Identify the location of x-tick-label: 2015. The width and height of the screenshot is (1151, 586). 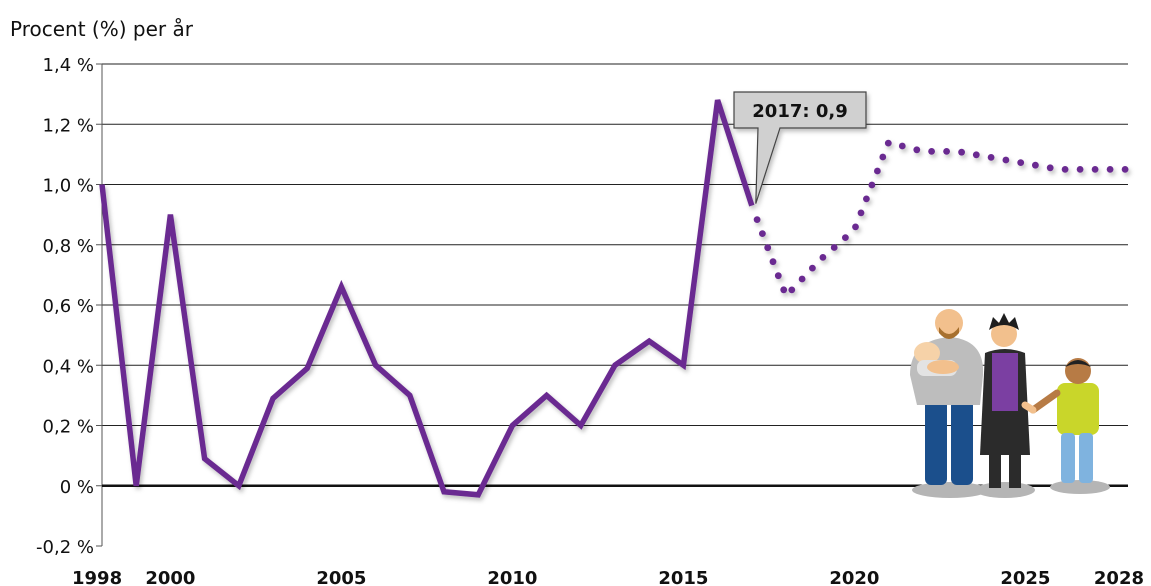
(683, 577).